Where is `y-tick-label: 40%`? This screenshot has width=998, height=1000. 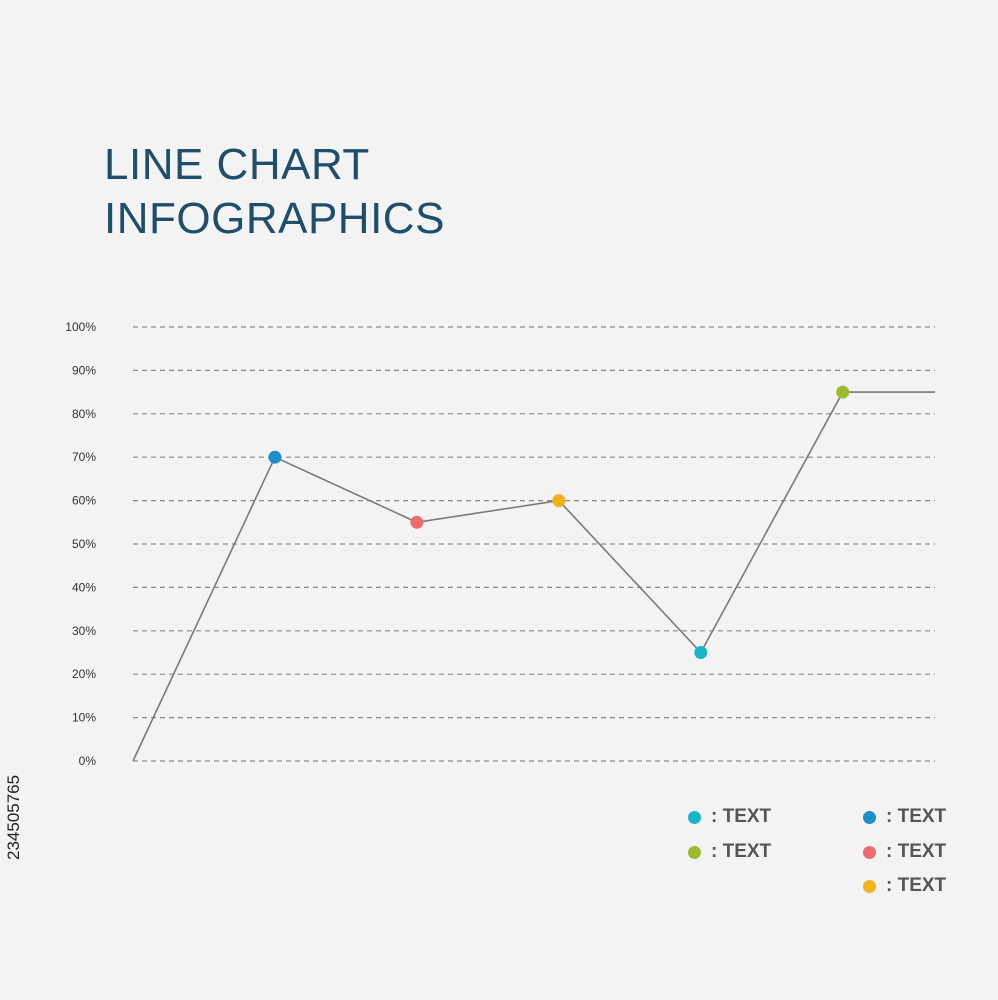
y-tick-label: 40% is located at coordinates (84, 587).